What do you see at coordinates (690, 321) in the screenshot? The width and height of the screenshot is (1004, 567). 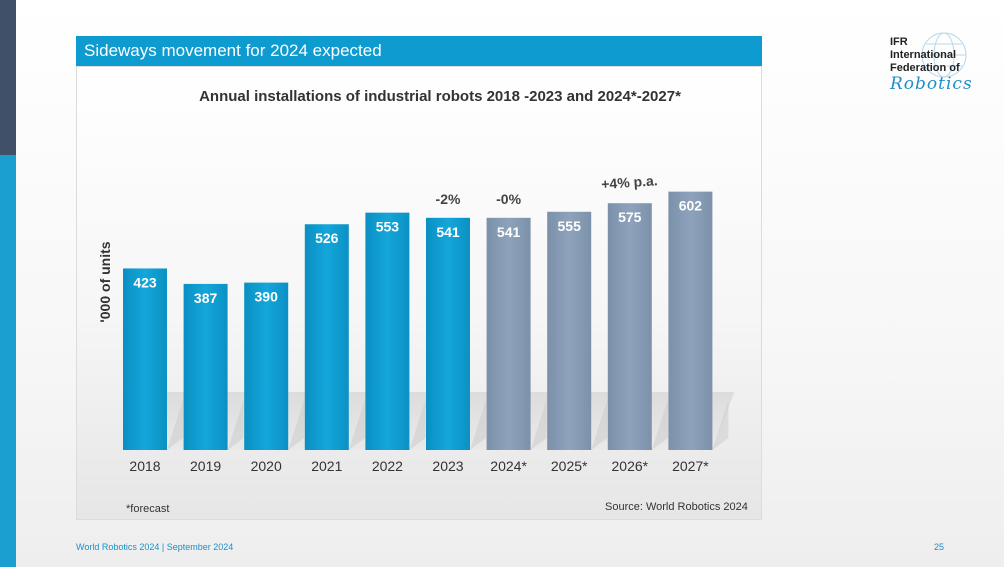 I see `bar-2027f` at bounding box center [690, 321].